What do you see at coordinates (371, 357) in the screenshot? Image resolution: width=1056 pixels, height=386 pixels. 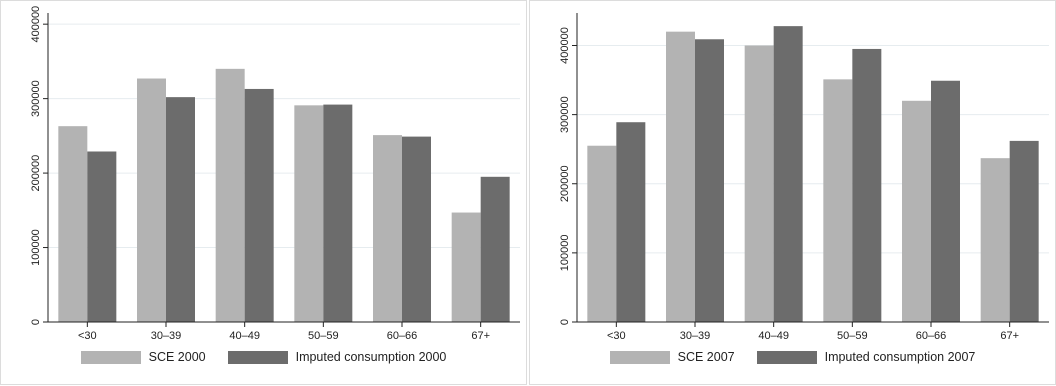 I see `legend-label-imputed: Imputed consumption 2000` at bounding box center [371, 357].